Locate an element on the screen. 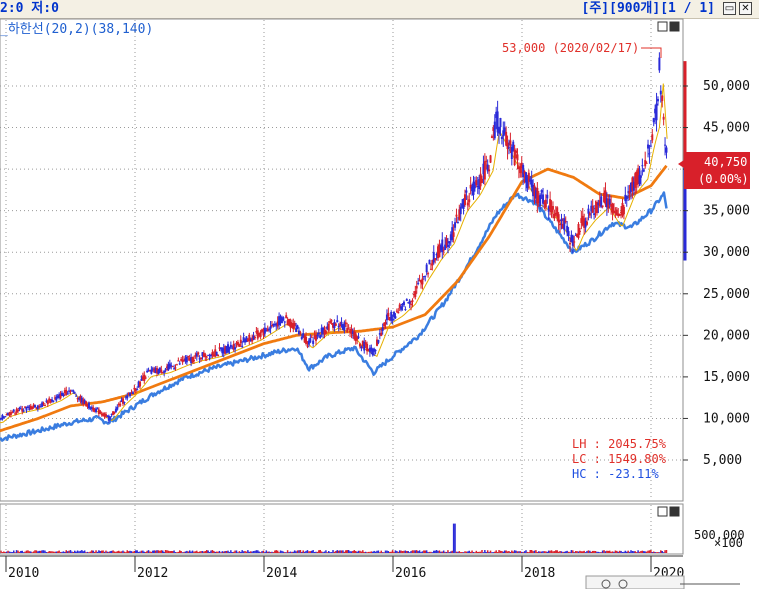 The image size is (759, 589). volume-bars is located at coordinates (334, 538).